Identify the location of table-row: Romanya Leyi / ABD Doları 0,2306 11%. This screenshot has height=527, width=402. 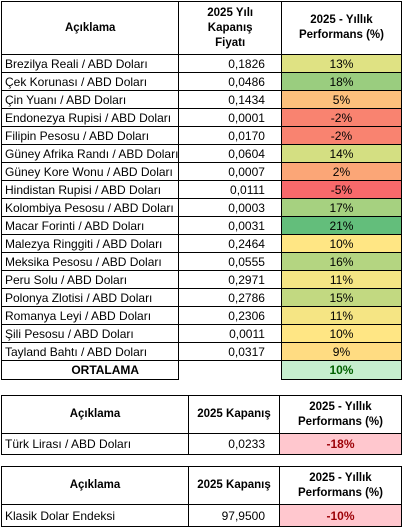
(201, 315).